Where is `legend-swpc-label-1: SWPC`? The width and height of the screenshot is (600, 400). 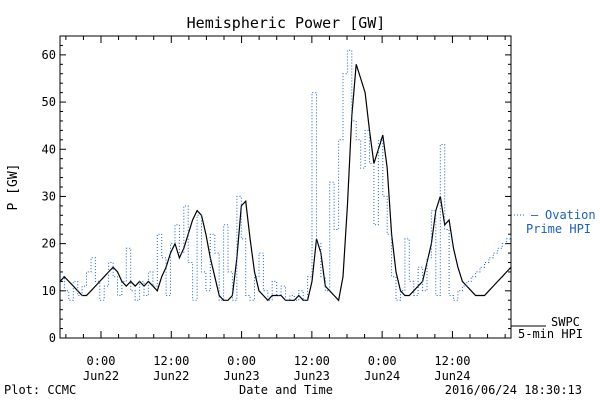 legend-swpc-label-1: SWPC is located at coordinates (565, 322).